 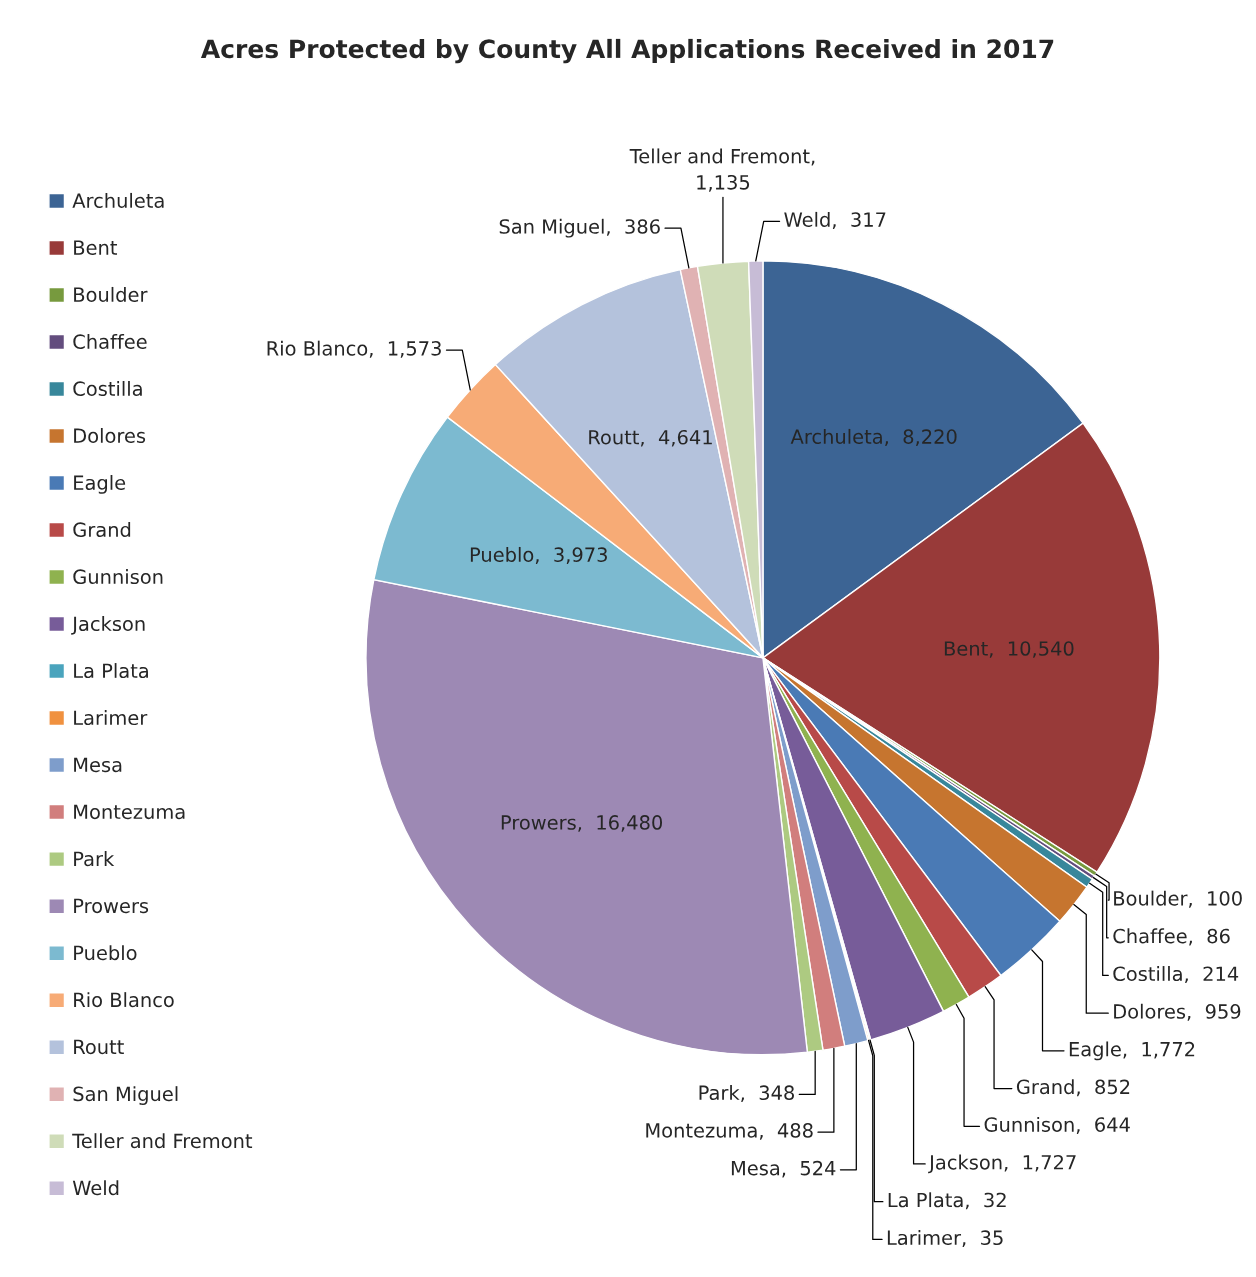 I want to click on data-label: Dolores, 959, so click(x=1177, y=1012).